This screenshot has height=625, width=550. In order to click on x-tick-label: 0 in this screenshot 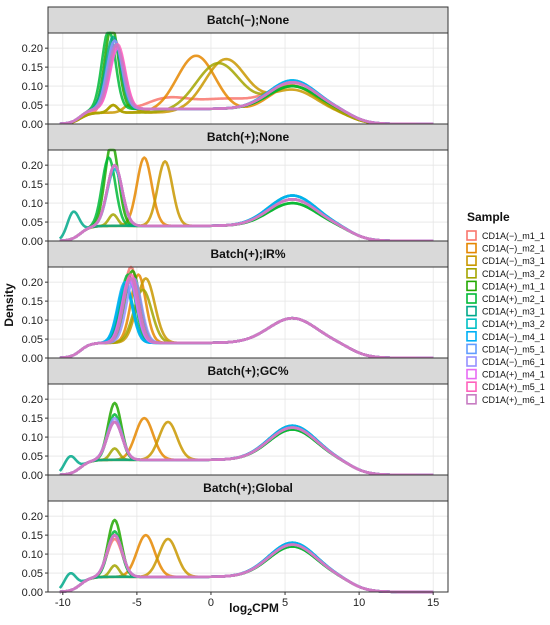, I will do `click(211, 603)`.